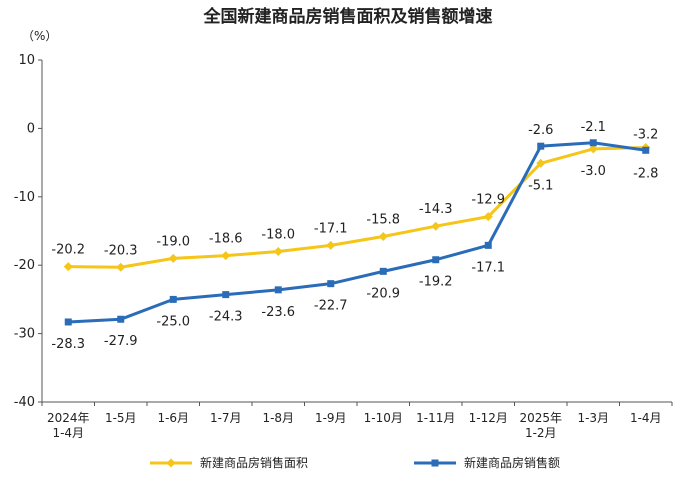 The width and height of the screenshot is (696, 490). What do you see at coordinates (226, 418) in the screenshot?
I see `x-tick-label: 1-7月` at bounding box center [226, 418].